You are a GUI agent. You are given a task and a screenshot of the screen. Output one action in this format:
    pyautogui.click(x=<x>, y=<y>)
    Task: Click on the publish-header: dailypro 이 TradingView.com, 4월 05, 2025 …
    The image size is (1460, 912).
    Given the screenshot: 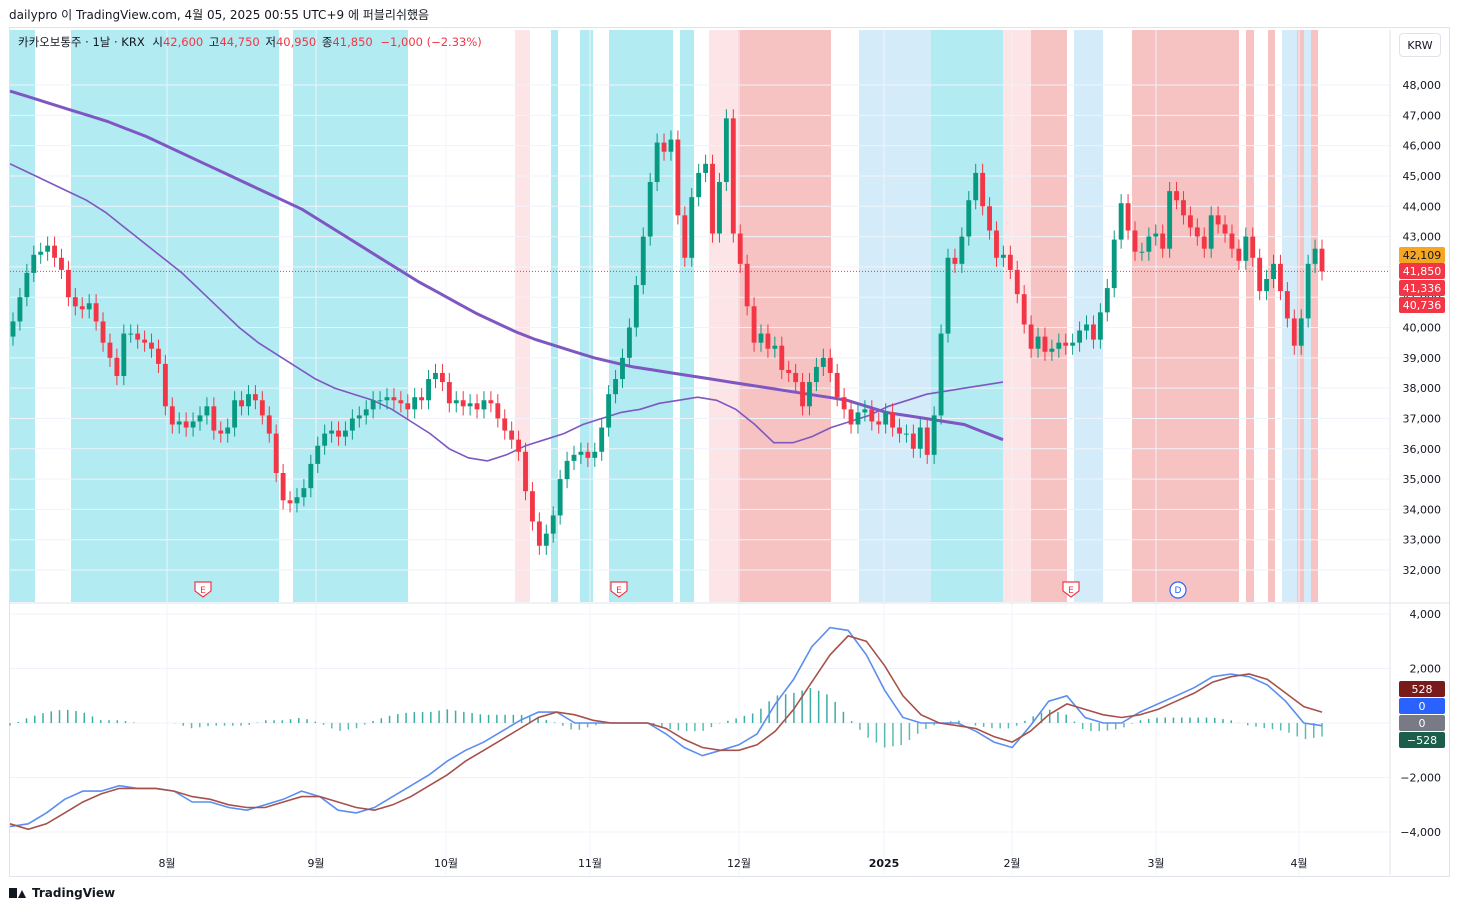 What is the action you would take?
    pyautogui.click(x=219, y=15)
    